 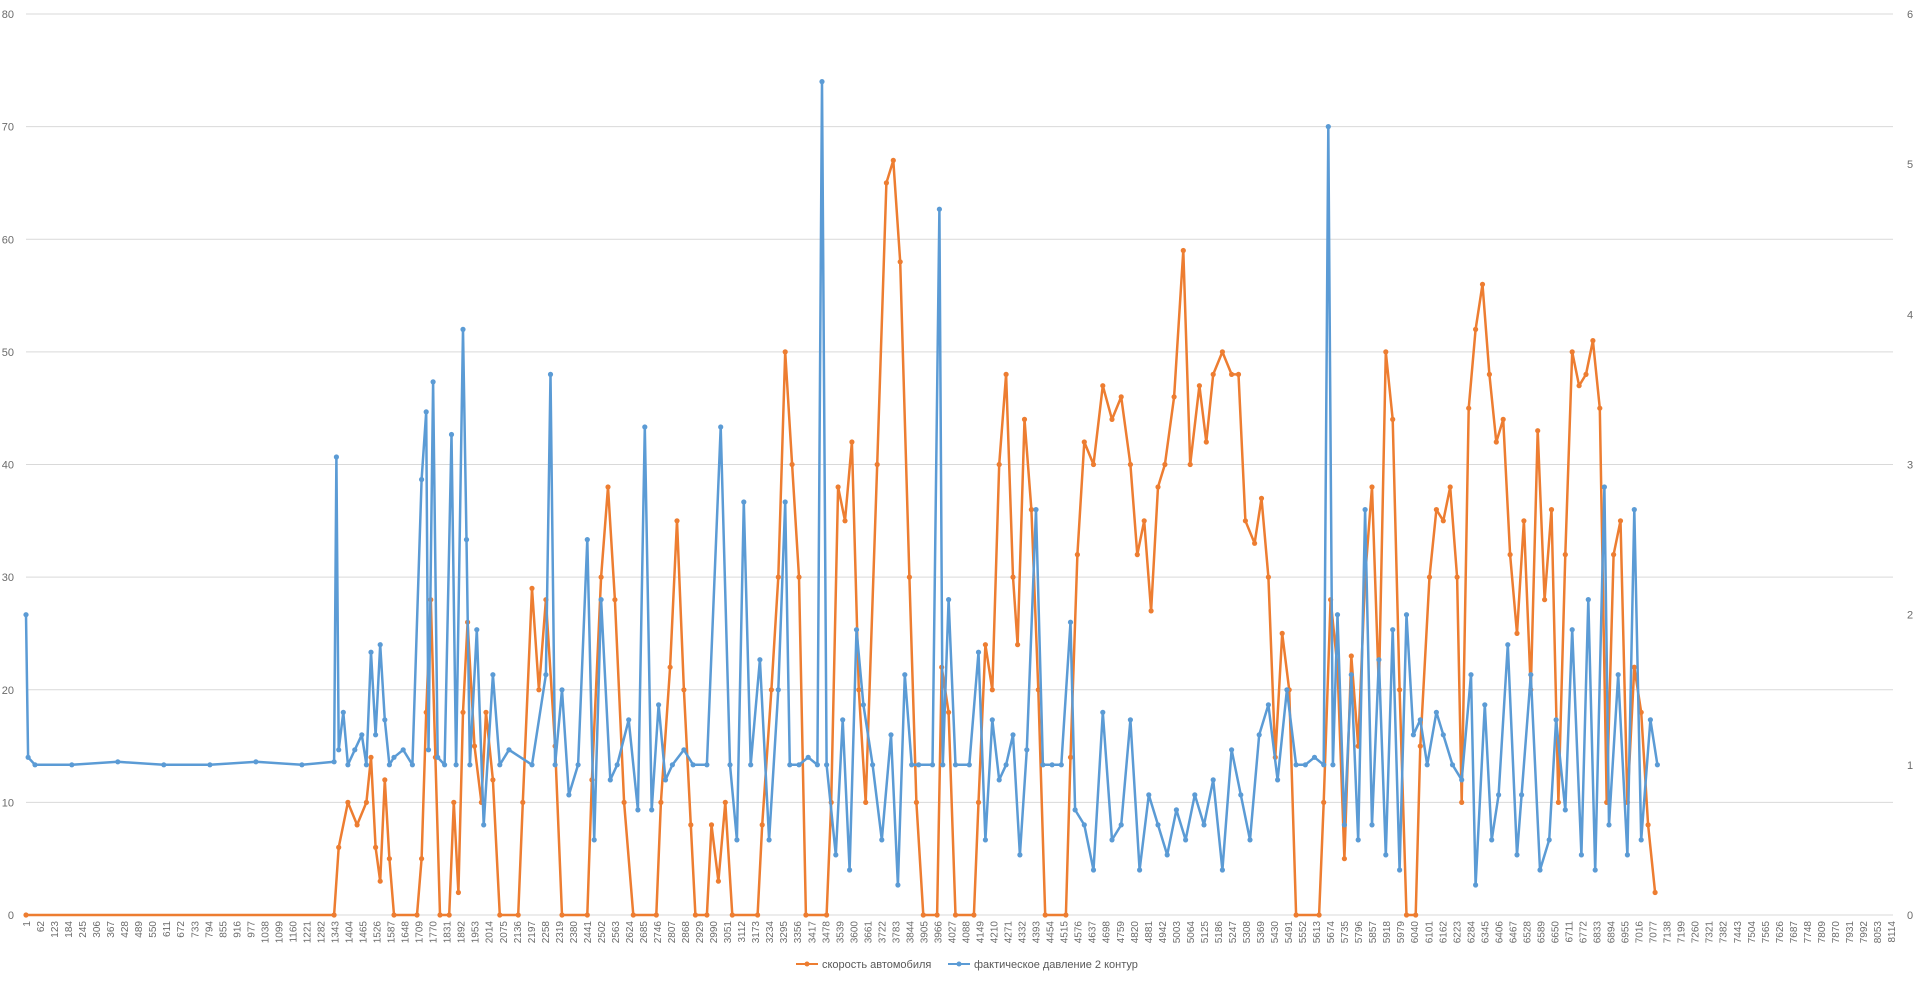 I want to click on x-tick-label: 5003, so click(x=1177, y=932).